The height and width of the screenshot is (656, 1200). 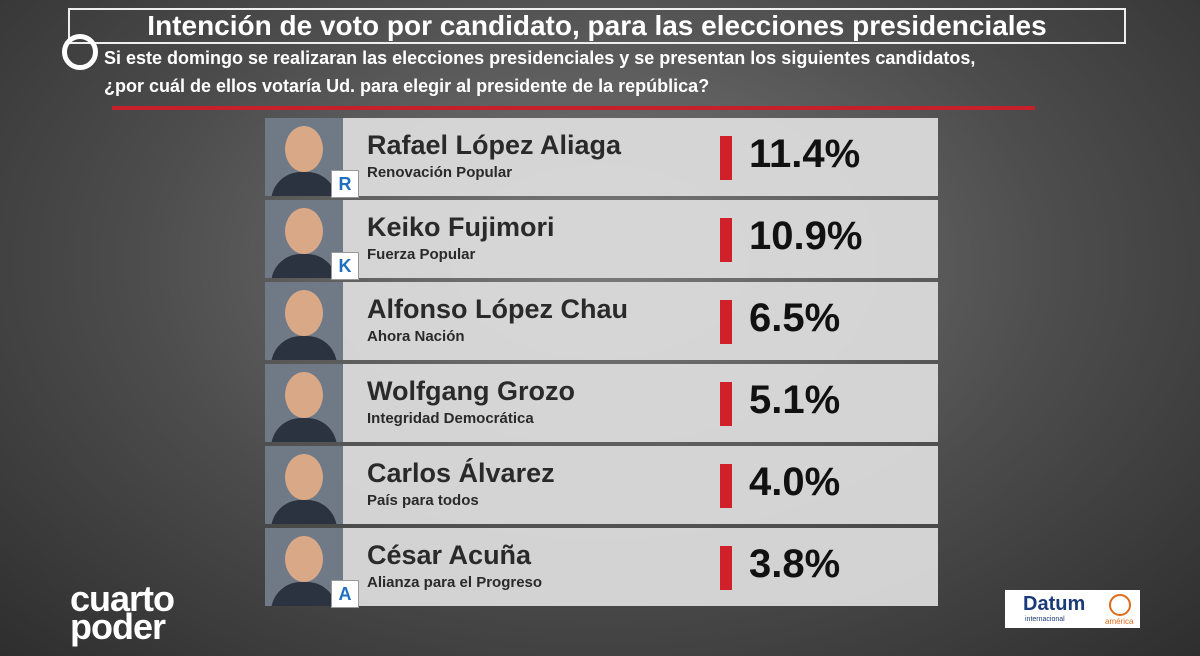 I want to click on divider, so click(x=573, y=108).